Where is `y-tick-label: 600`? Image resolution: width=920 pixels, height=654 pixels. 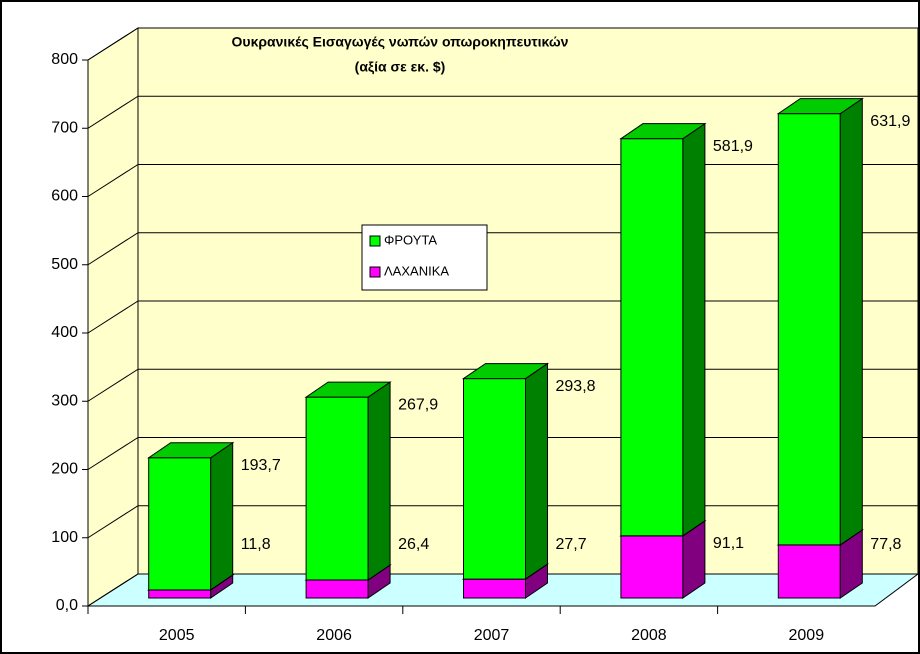
y-tick-label: 600 is located at coordinates (64, 196).